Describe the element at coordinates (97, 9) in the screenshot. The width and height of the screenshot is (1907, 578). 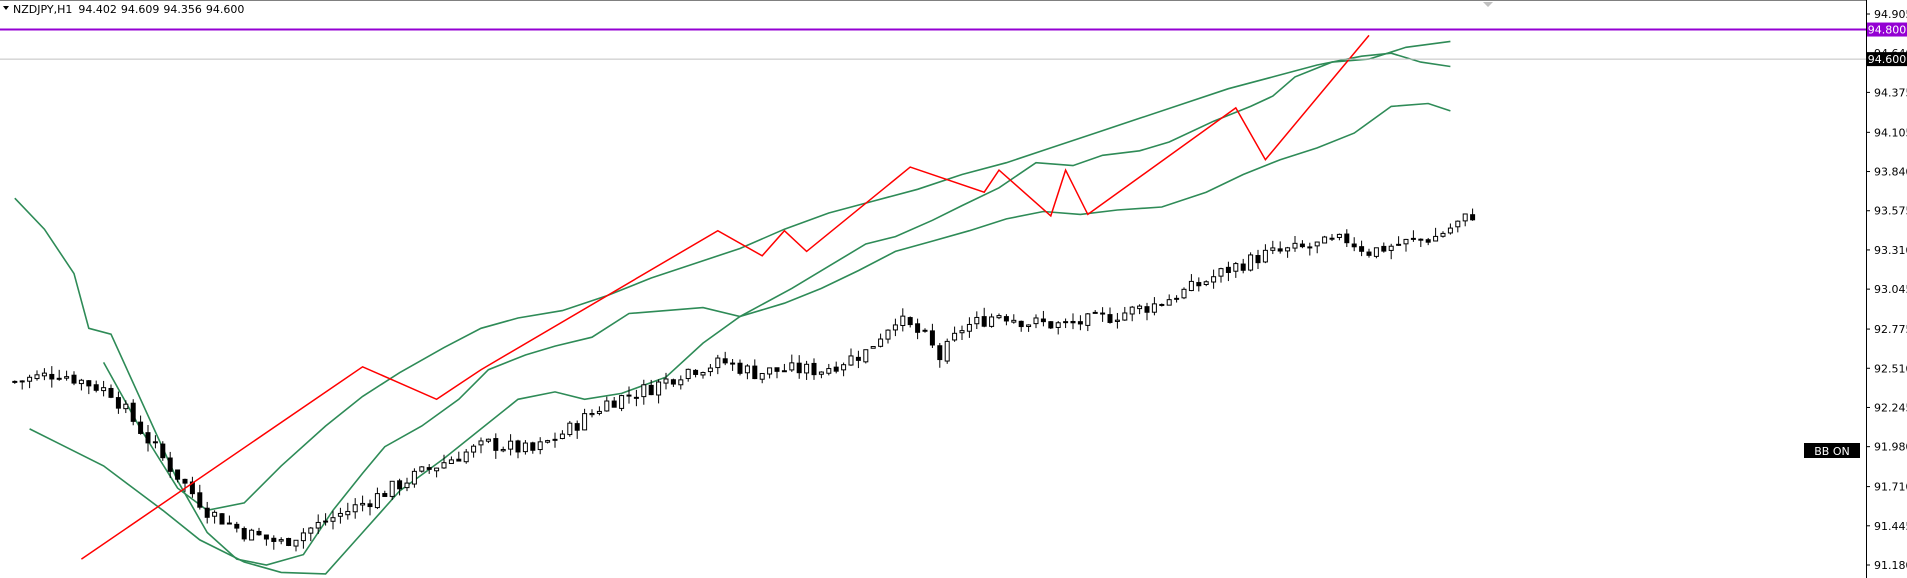
I see `open-value: 94.402` at that location.